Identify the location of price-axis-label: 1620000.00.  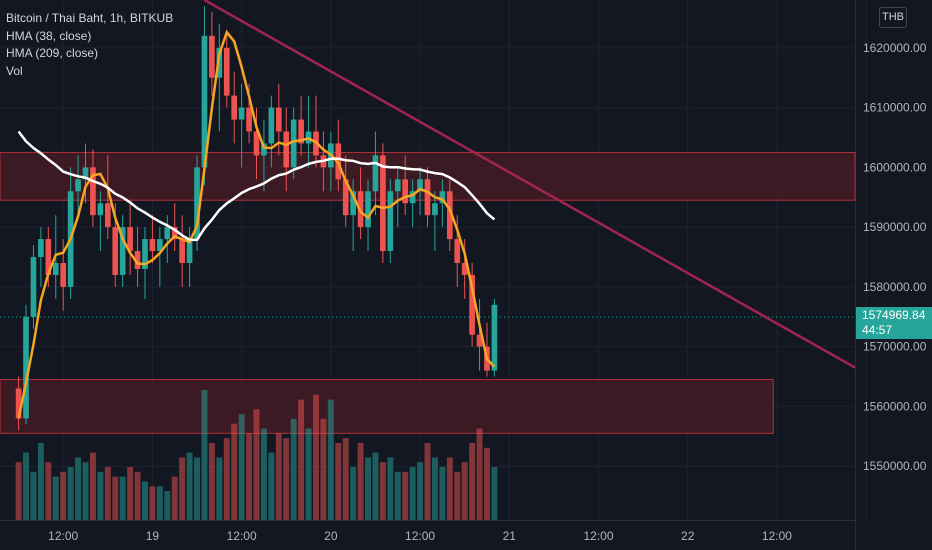
(895, 48).